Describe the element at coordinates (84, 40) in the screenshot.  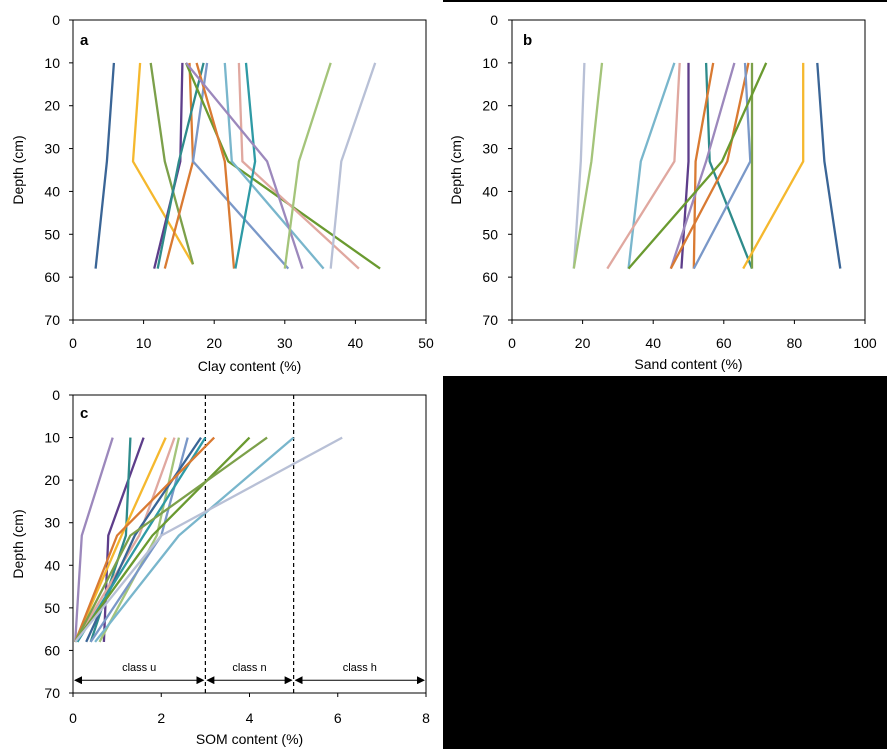
I see `panel-label: a` at that location.